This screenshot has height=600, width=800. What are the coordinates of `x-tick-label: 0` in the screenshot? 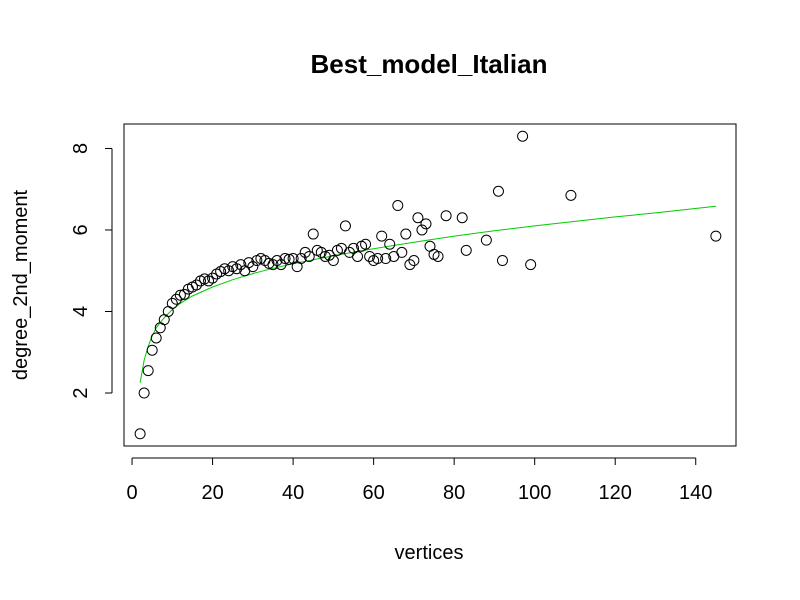 It's located at (131, 493).